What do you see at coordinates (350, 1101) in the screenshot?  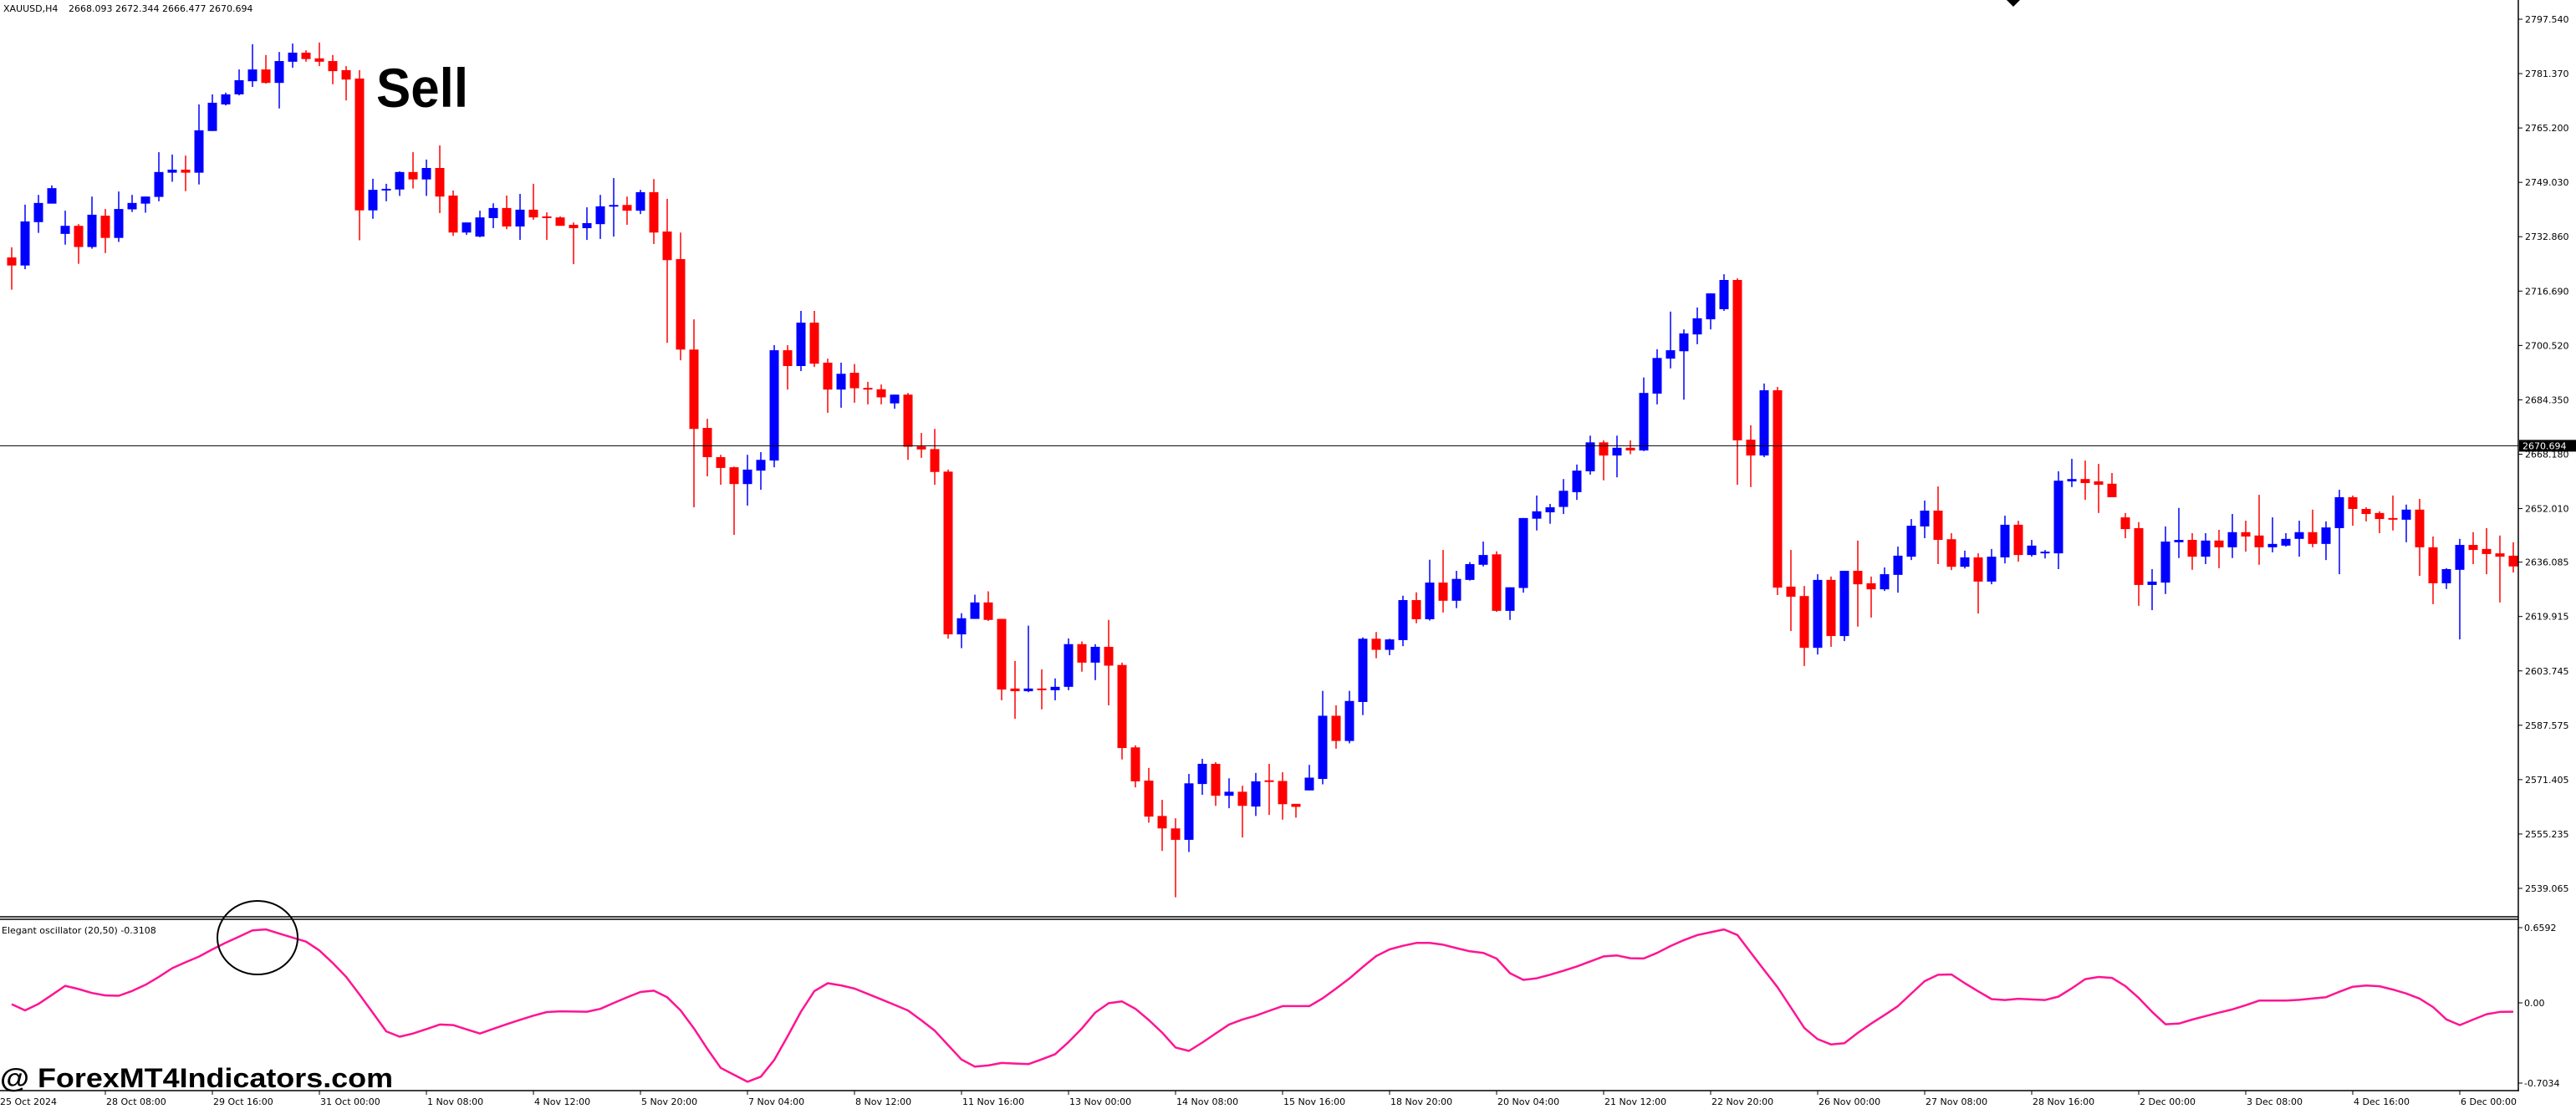 I see `time-tick-label: 31 Oct 00:00` at bounding box center [350, 1101].